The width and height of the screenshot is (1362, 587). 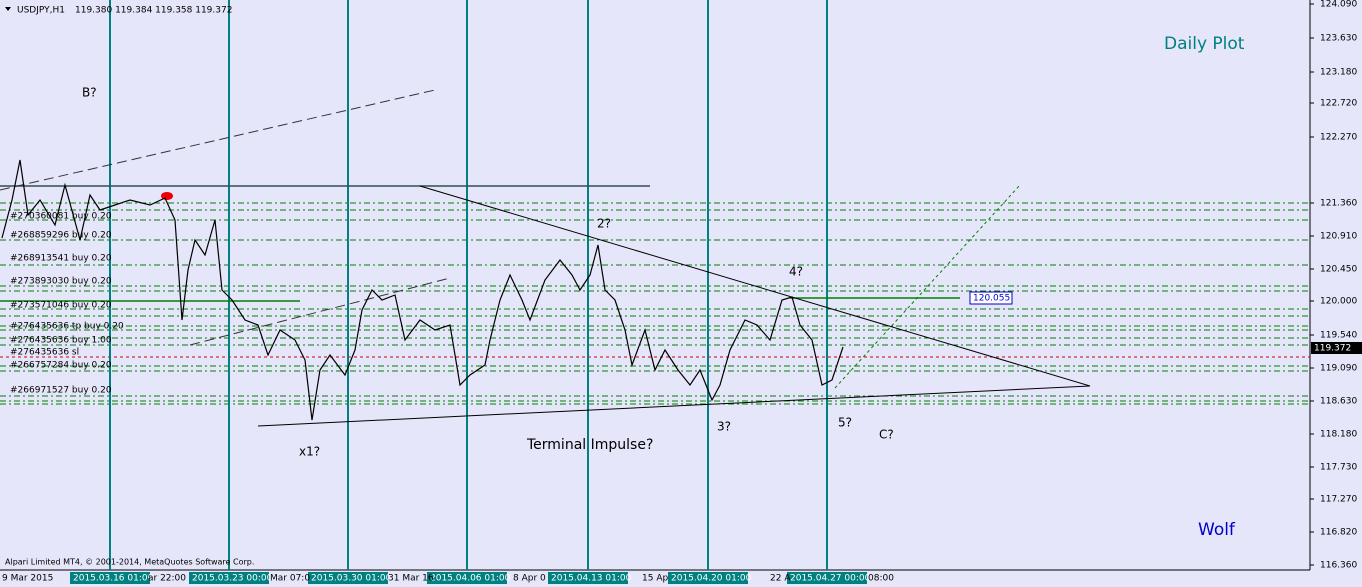 What do you see at coordinates (1338, 336) in the screenshot?
I see `price-label: 119.540` at bounding box center [1338, 336].